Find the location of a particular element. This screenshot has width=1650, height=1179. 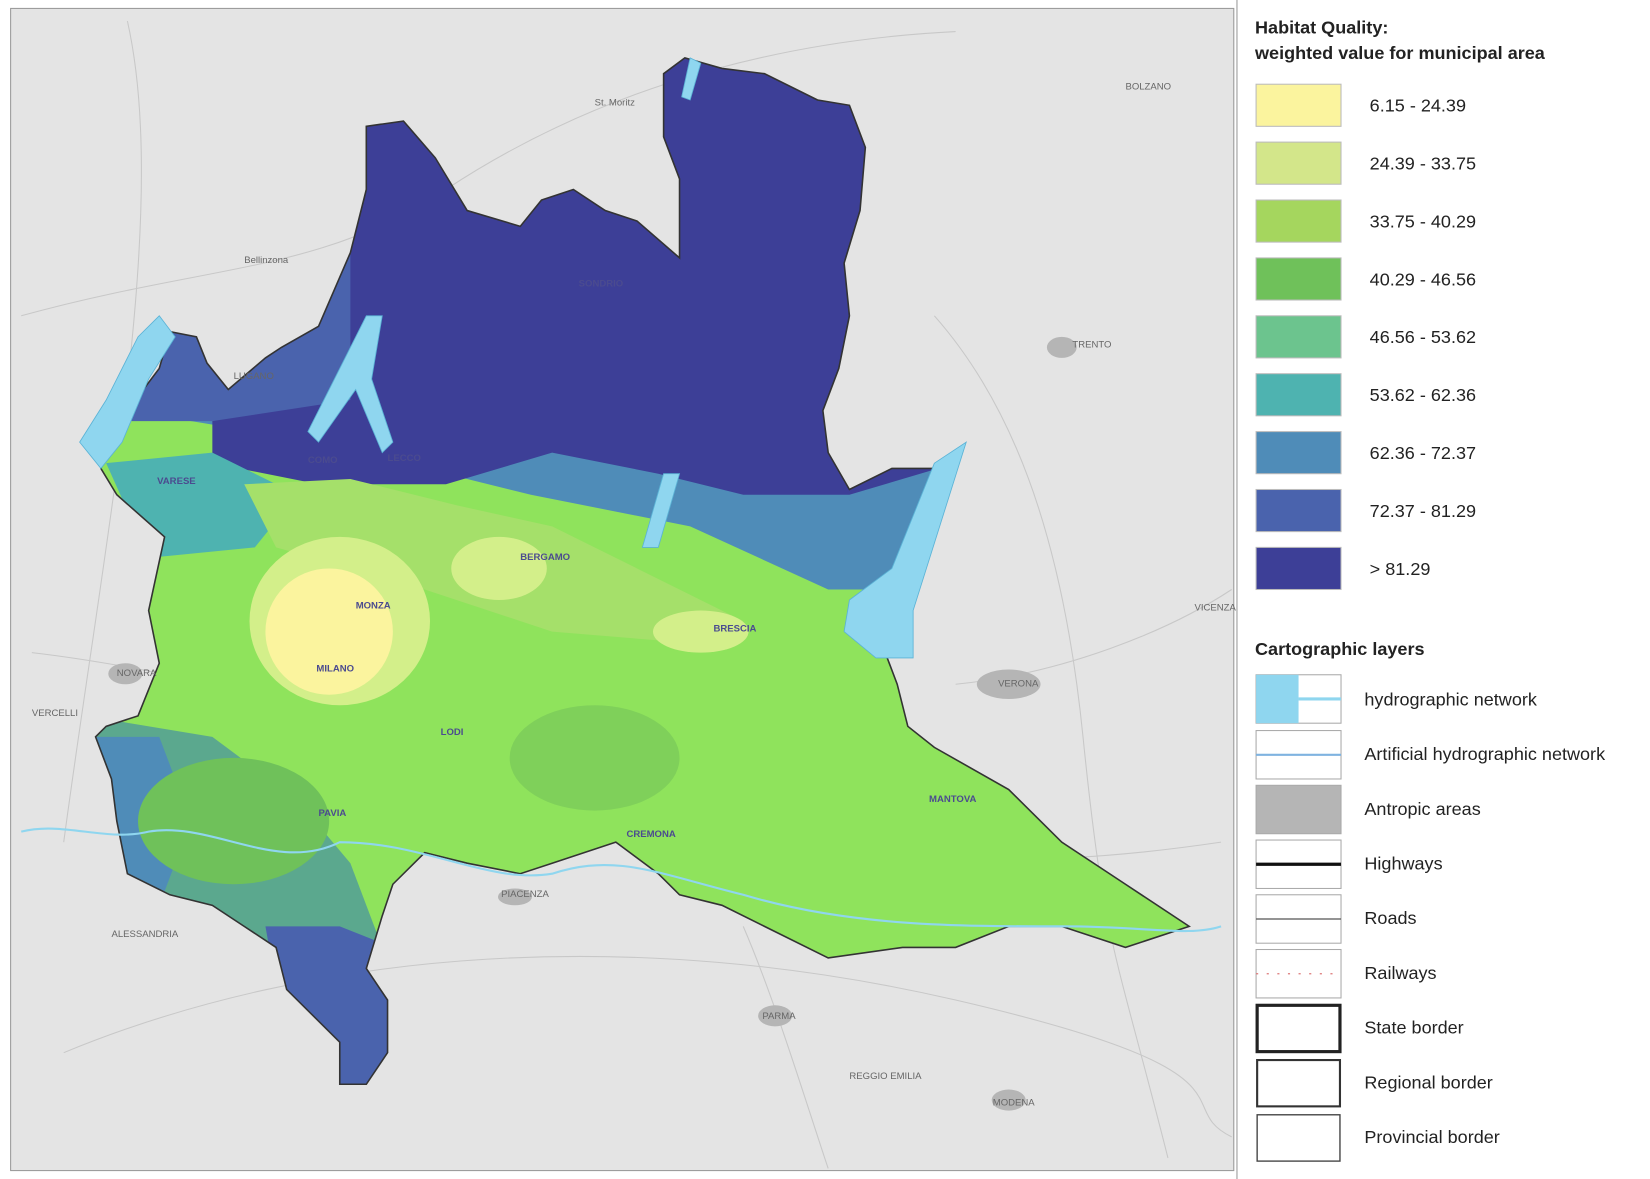

map-label: PAVIA is located at coordinates (333, 813).